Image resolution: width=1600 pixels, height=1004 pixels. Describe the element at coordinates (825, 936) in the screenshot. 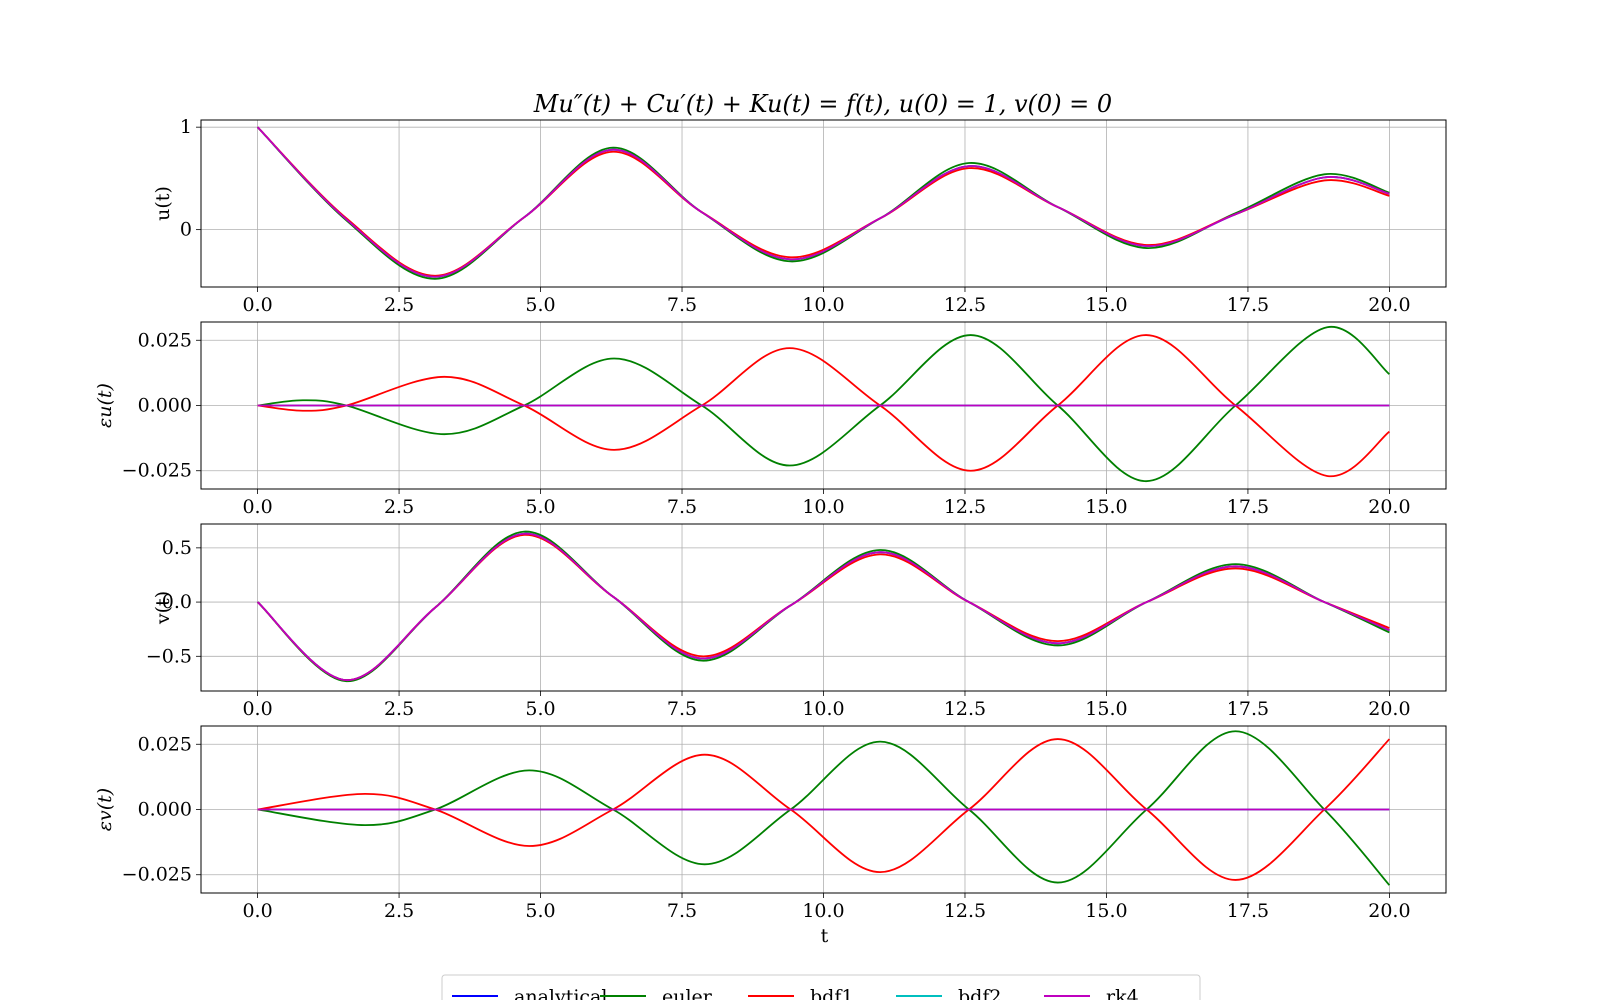

I see `x-axis-label: t` at that location.